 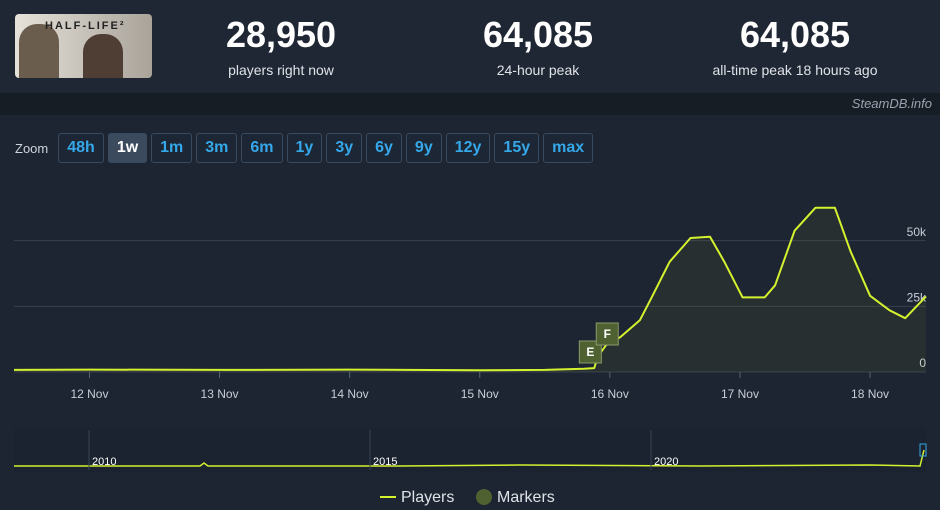 What do you see at coordinates (344, 148) in the screenshot?
I see `zoom-button: 3y` at bounding box center [344, 148].